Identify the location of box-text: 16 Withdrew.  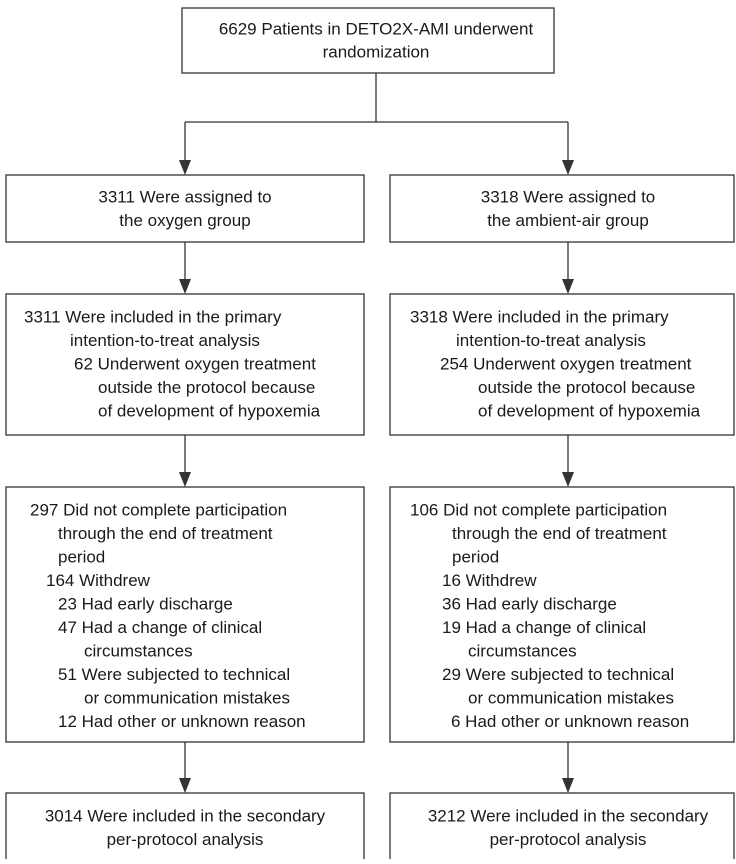
(489, 580).